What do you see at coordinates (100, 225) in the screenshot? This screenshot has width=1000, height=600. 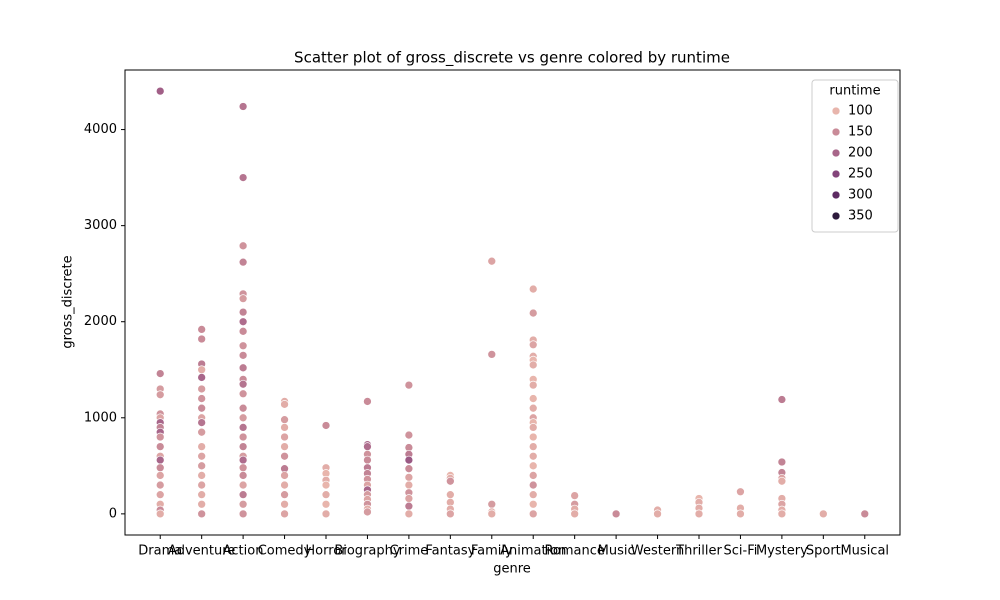 I see `y-tick-label: 3000` at bounding box center [100, 225].